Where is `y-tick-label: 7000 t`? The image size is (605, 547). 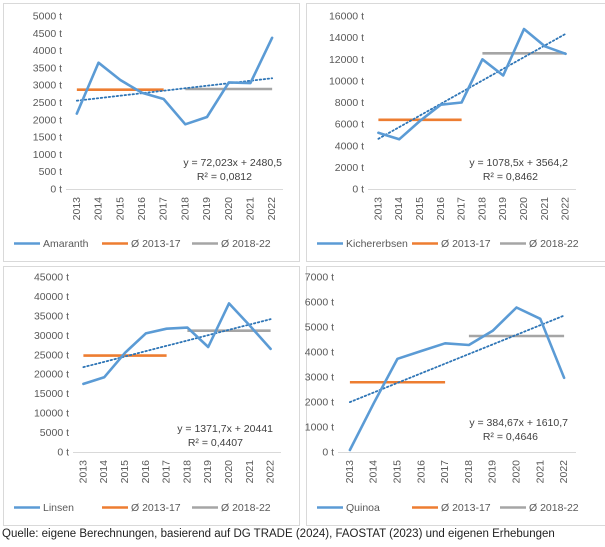
y-tick-label: 7000 t is located at coordinates (319, 278).